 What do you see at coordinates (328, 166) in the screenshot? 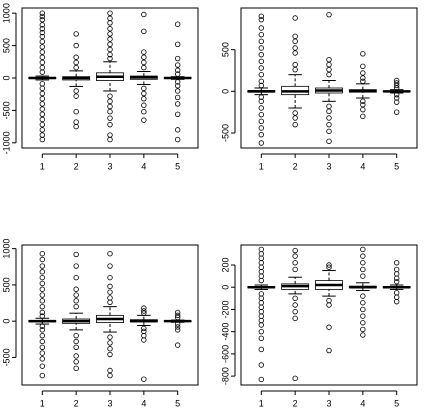
I see `x-tick-label: 3` at bounding box center [328, 166].